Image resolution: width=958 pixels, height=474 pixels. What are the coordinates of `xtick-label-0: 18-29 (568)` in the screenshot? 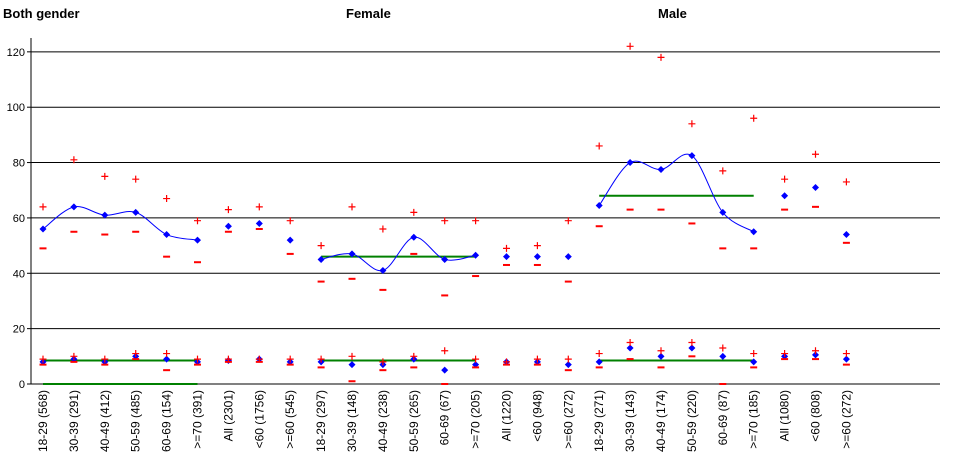 It's located at (43, 421).